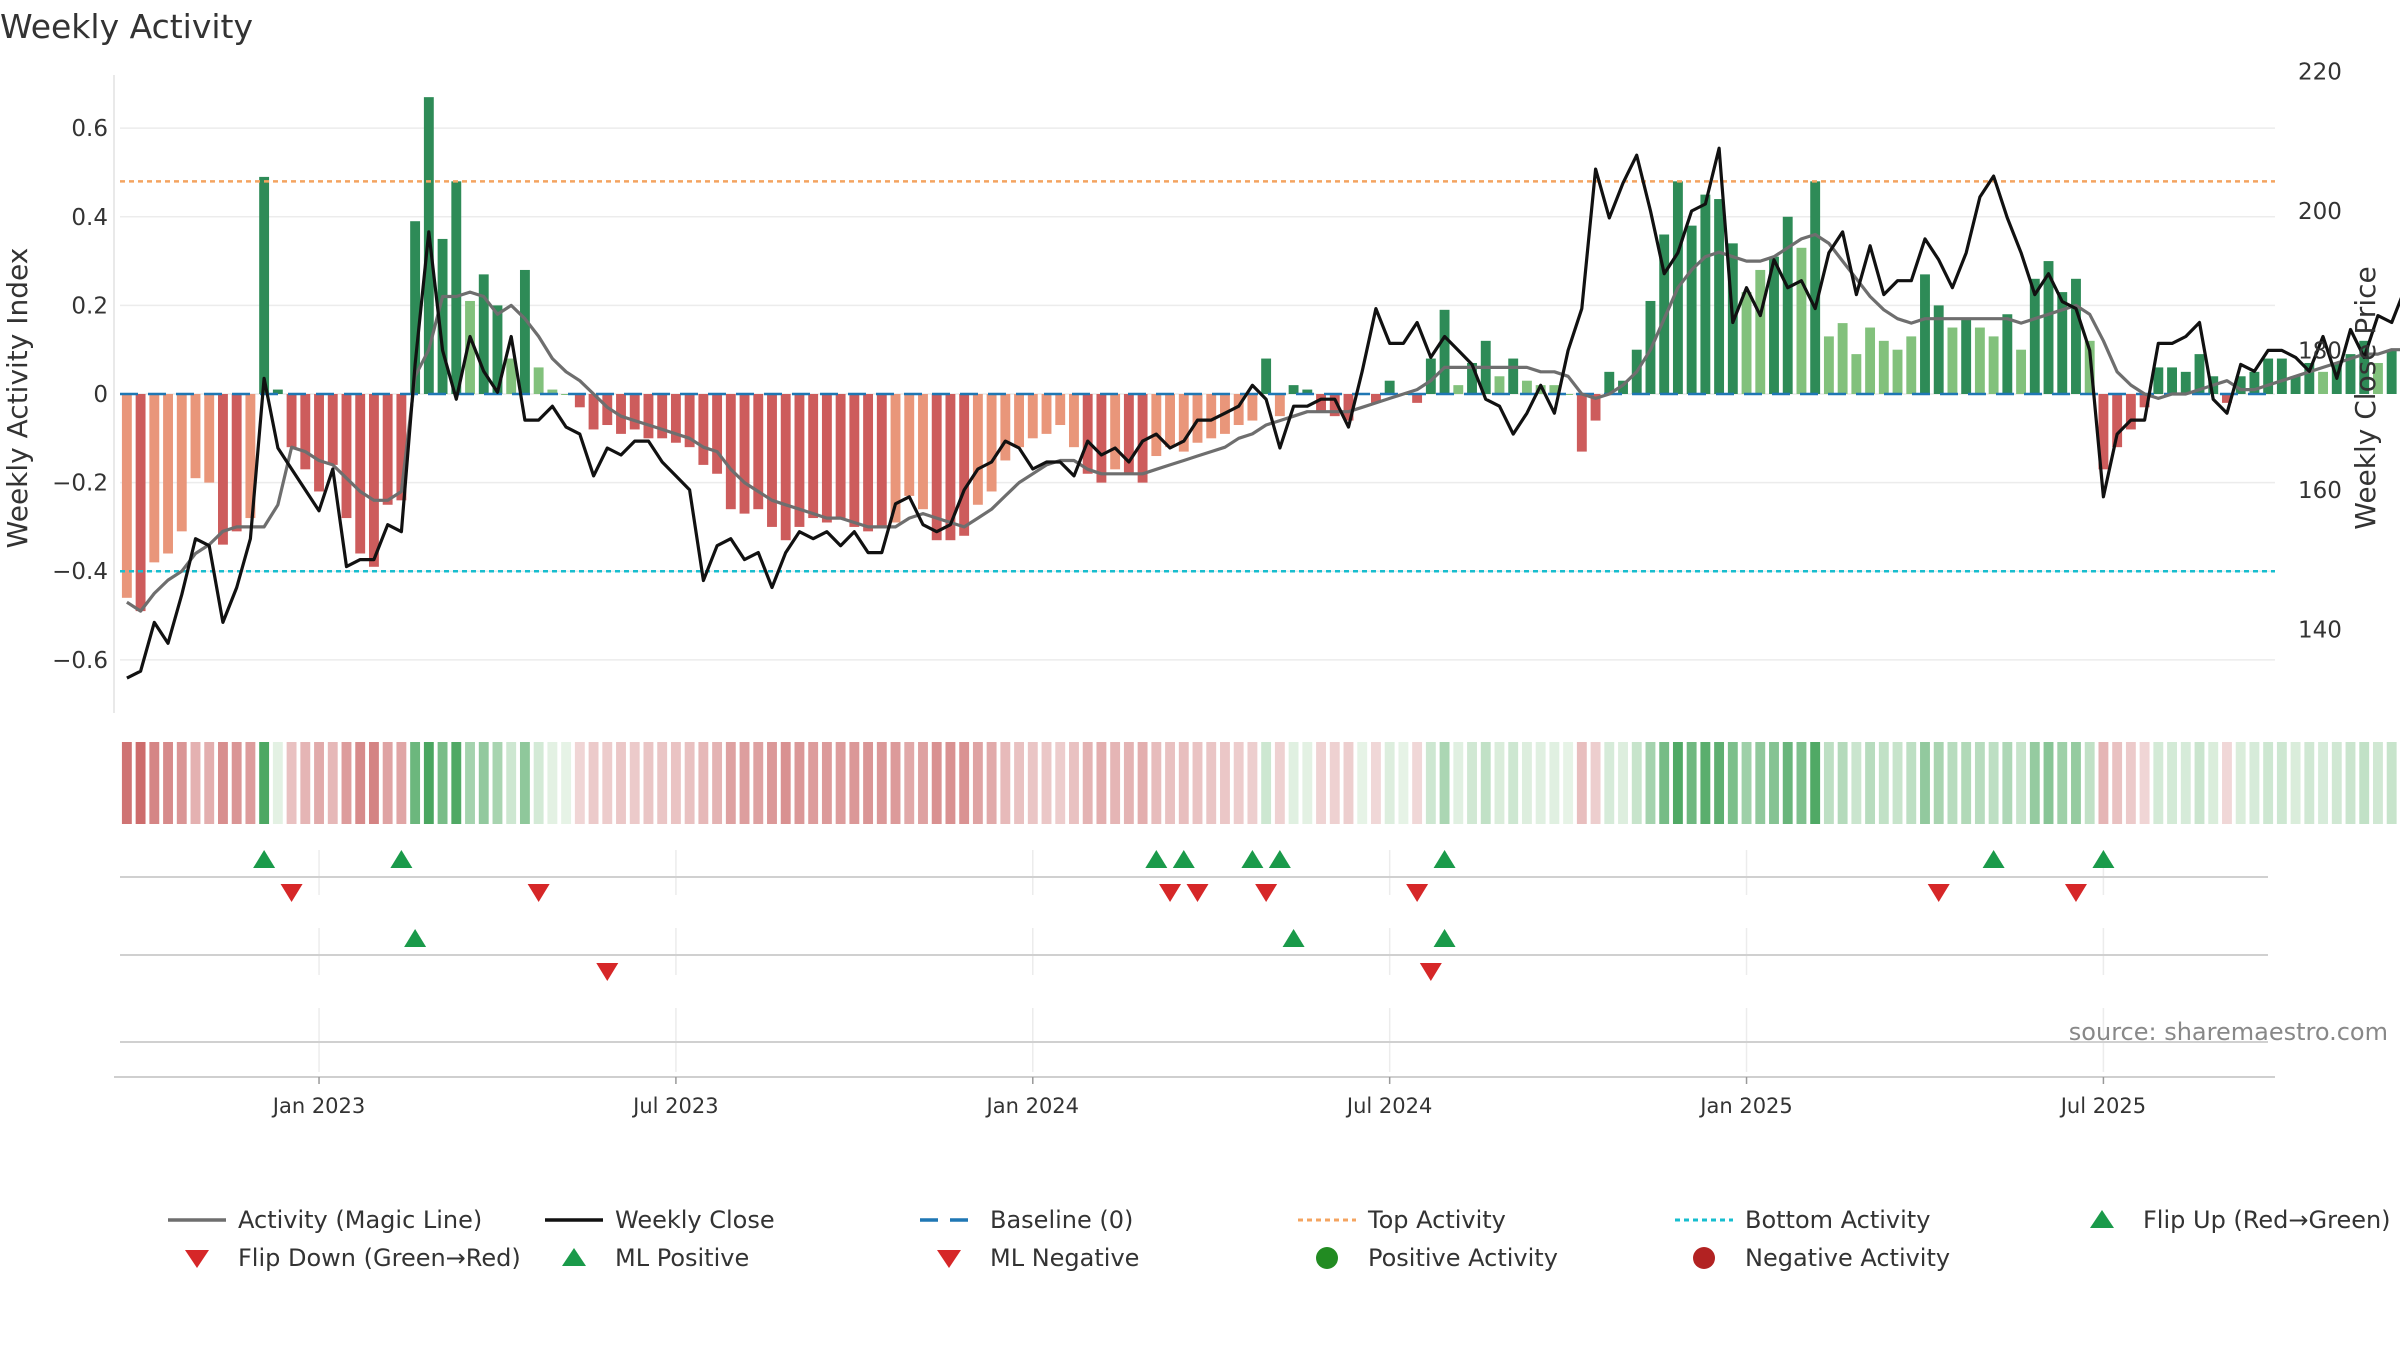 This screenshot has height=1350, width=2400. Describe the element at coordinates (2320, 212) in the screenshot. I see `y2-tick-label: 200` at that location.